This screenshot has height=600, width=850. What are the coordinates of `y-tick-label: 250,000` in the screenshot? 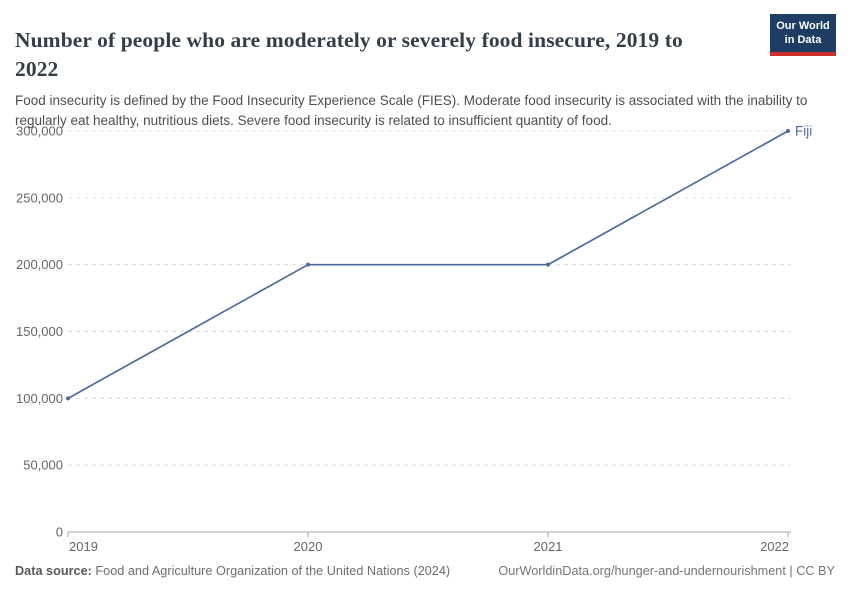 It's located at (39, 197).